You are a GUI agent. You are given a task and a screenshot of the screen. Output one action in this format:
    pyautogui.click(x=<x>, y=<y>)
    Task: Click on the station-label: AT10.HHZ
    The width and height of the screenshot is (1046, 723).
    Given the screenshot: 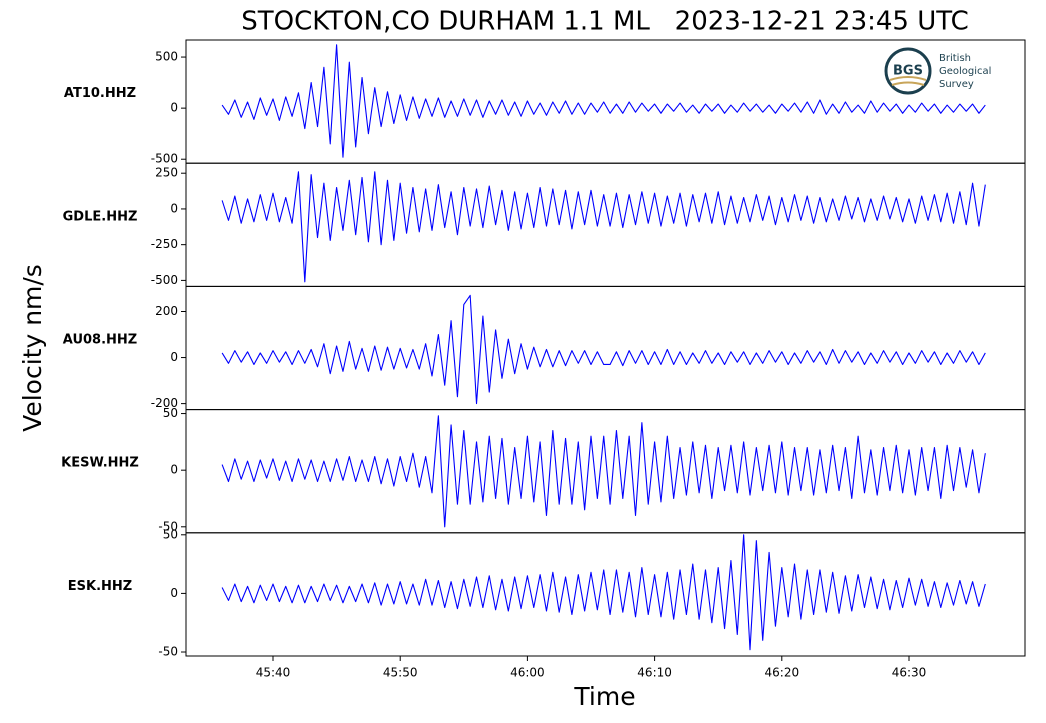 What is the action you would take?
    pyautogui.click(x=100, y=93)
    